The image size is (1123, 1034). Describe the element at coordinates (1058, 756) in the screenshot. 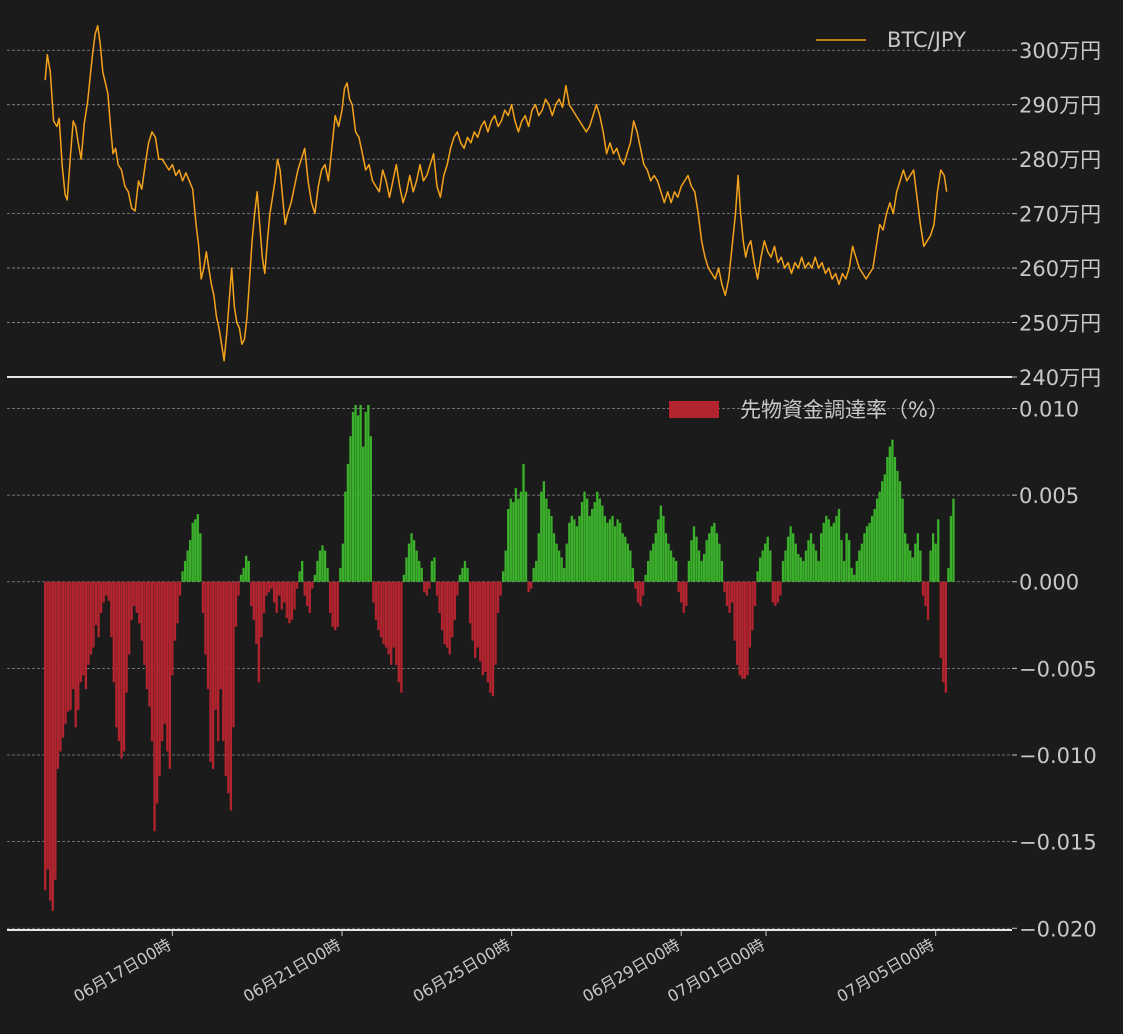

I see `funding-tick-label: −0.010` at that location.